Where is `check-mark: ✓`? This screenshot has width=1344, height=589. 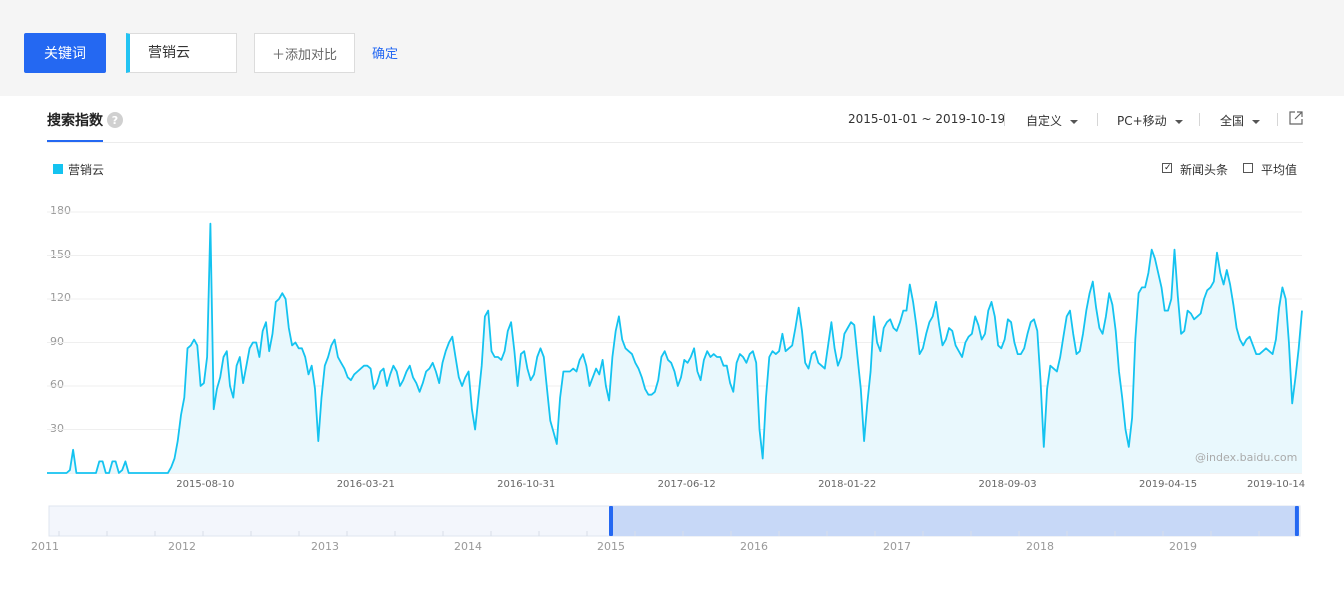
check-mark: ✓ is located at coordinates (1168, 168).